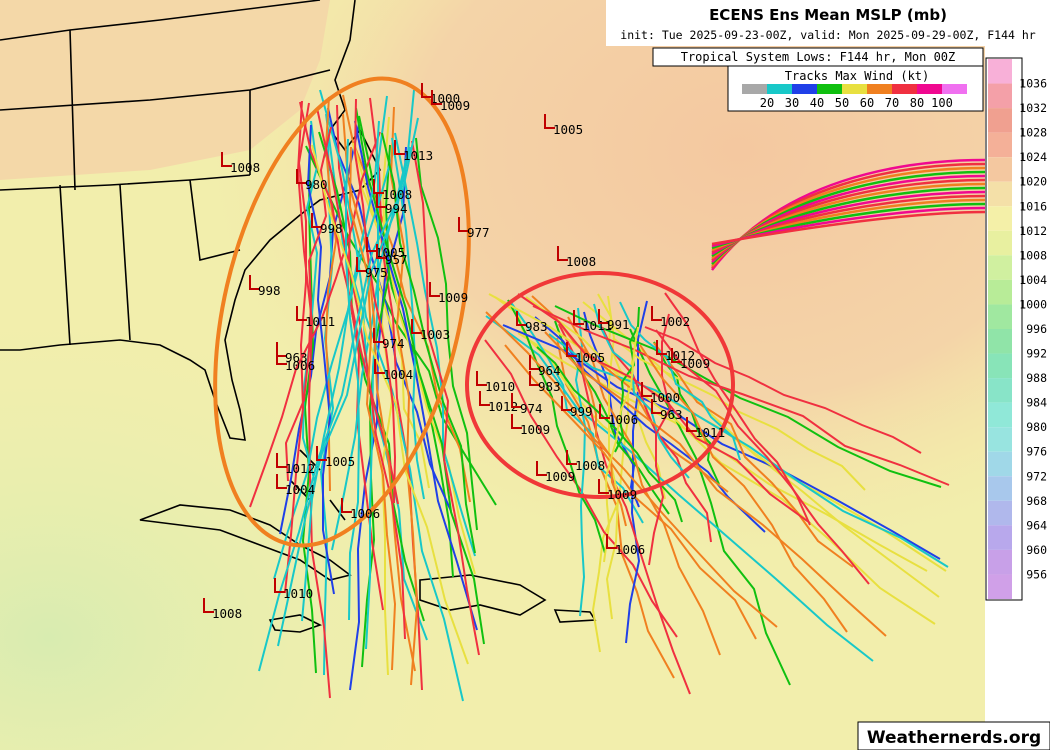  Describe the element at coordinates (1033, 304) in the screenshot. I see `colorbar-label: 1000` at that location.